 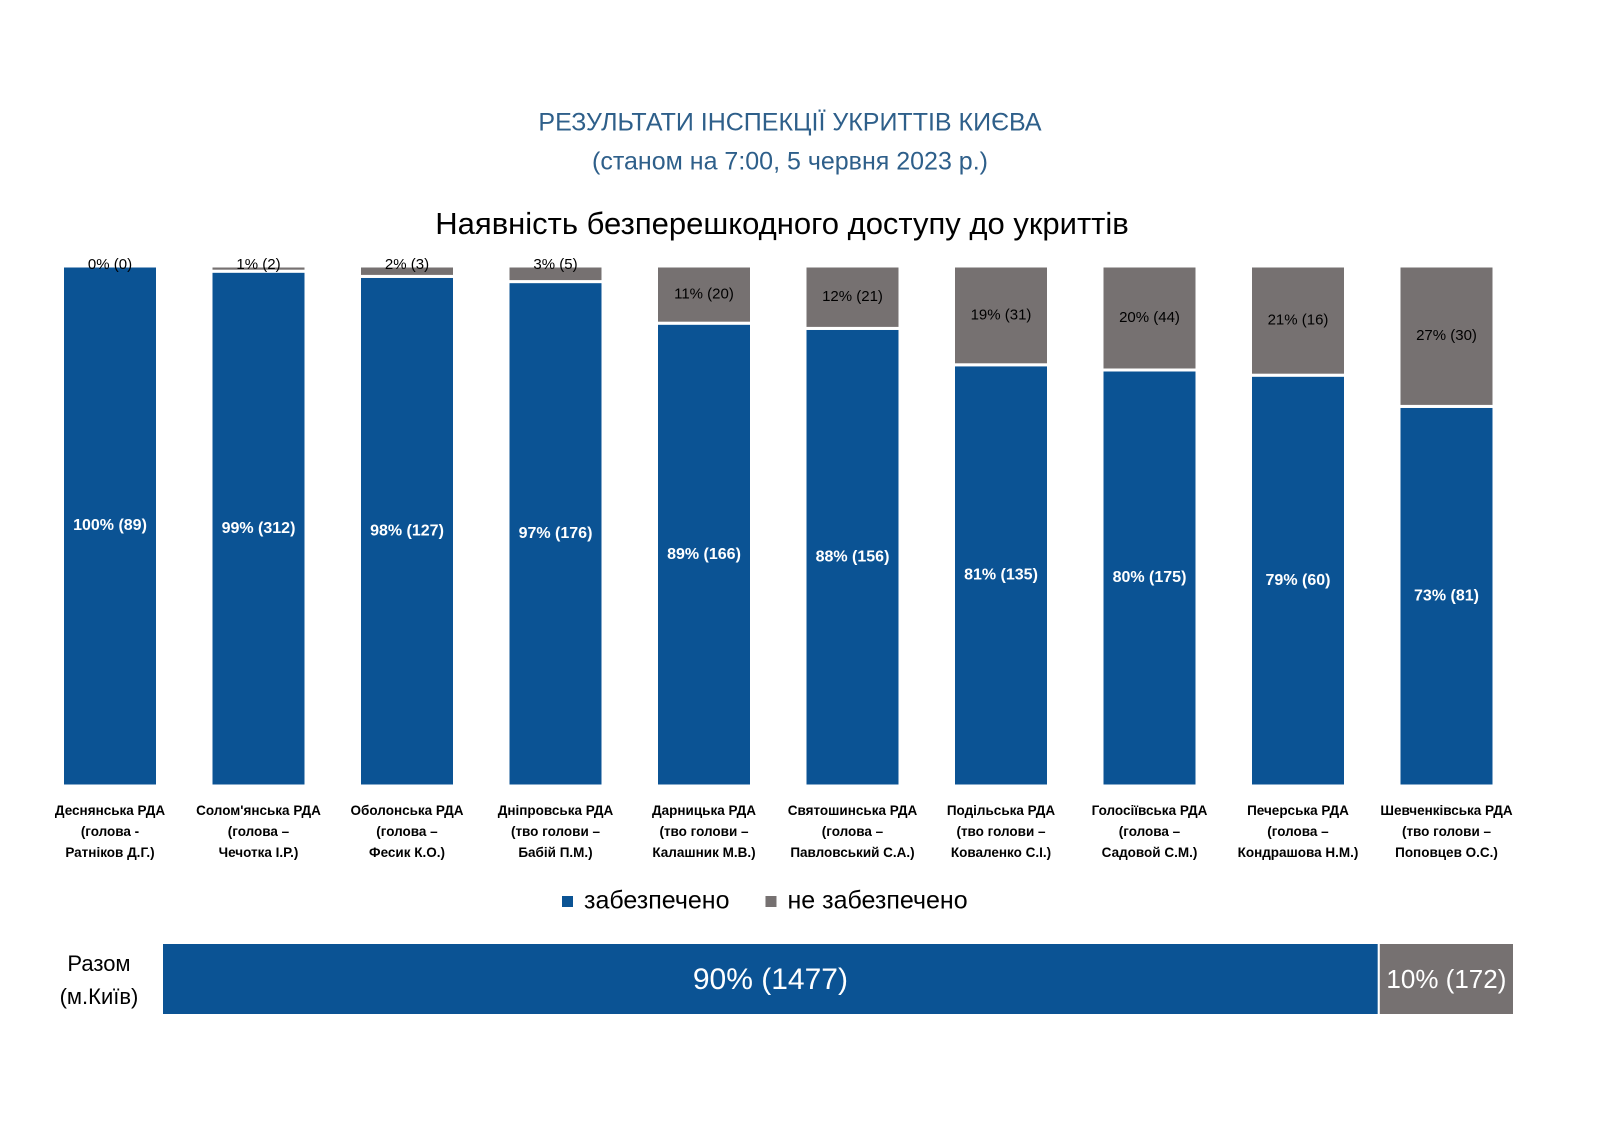 I want to click on value-label: 20% (44), so click(x=1149, y=317).